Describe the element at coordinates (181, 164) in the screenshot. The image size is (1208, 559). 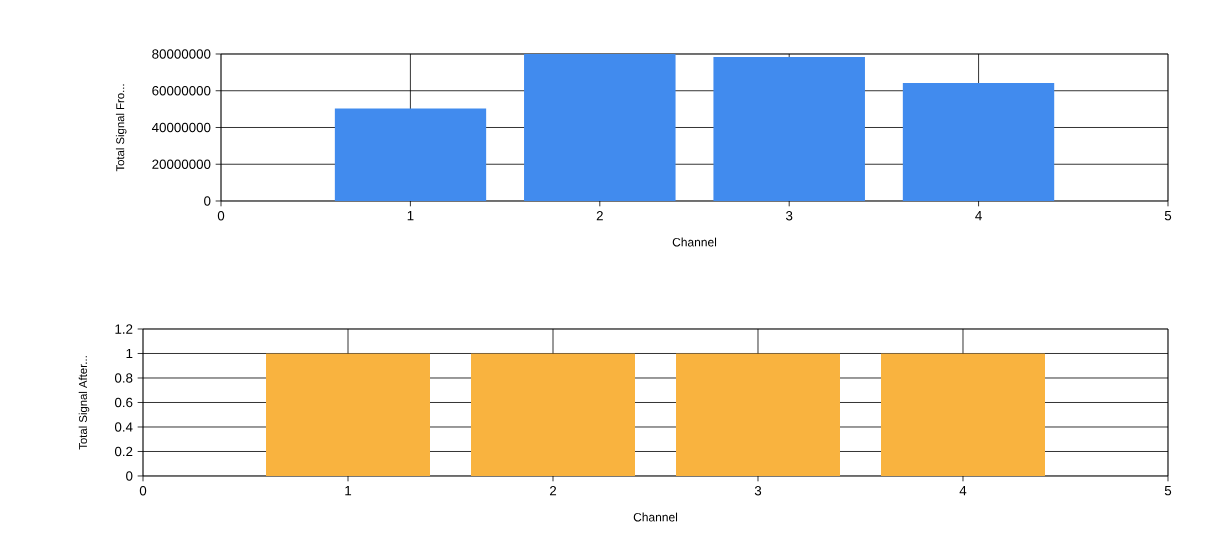
I see `y-tick-label: 20000000` at that location.